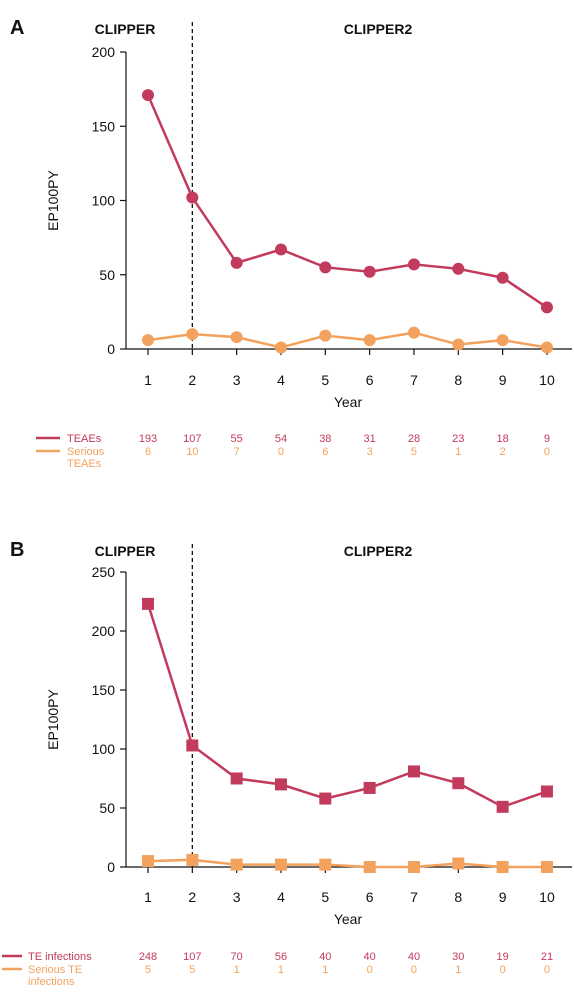  Describe the element at coordinates (370, 439) in the screenshot. I see `count-value: 31` at that location.